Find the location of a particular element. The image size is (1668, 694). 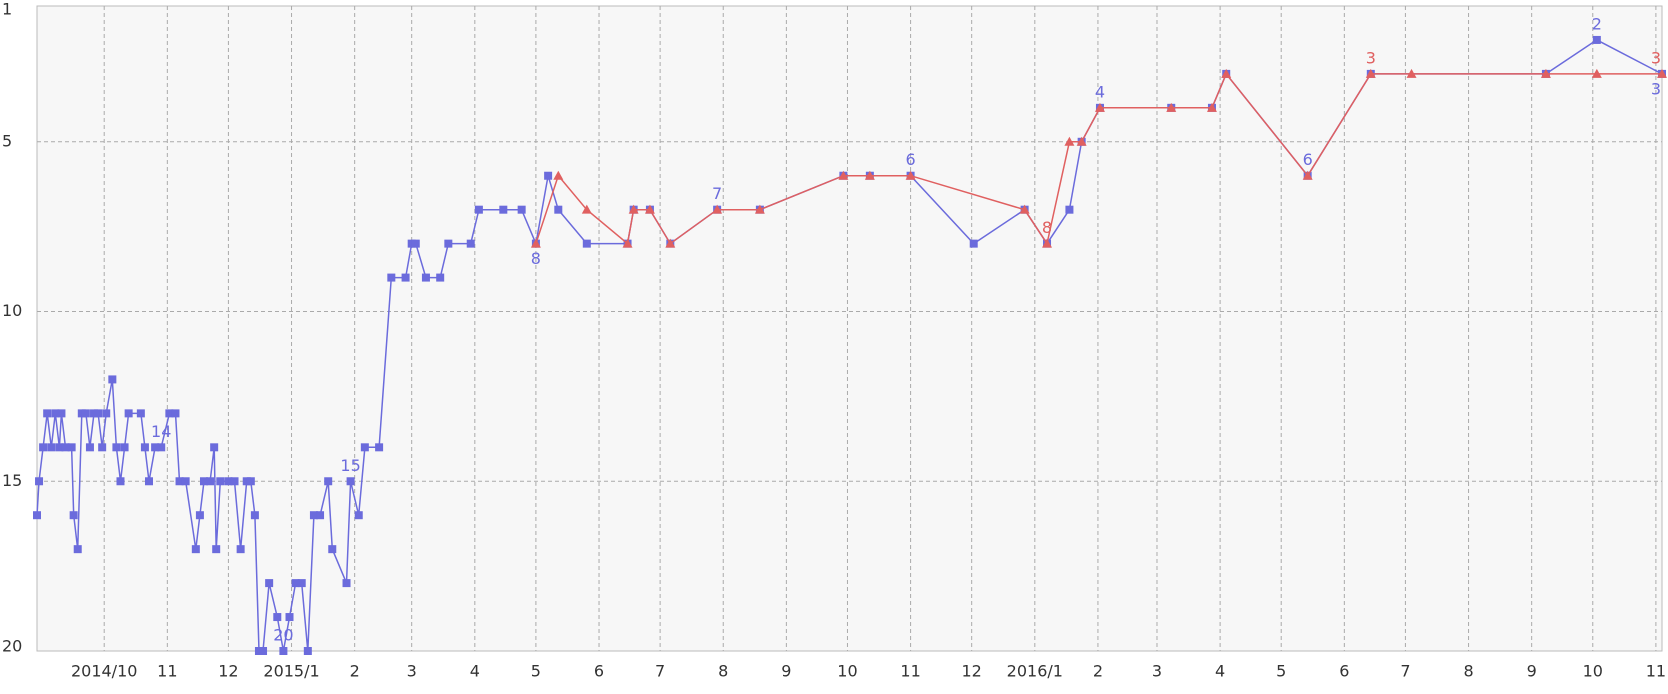

x-tick-label: 12 is located at coordinates (972, 671).